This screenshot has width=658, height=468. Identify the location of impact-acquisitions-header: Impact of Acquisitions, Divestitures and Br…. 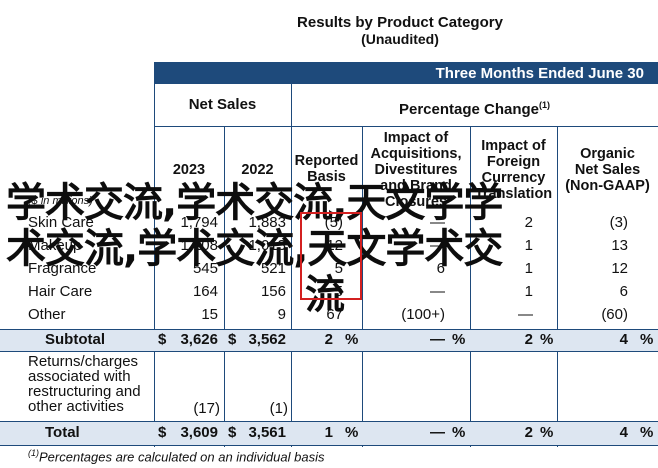
(416, 170).